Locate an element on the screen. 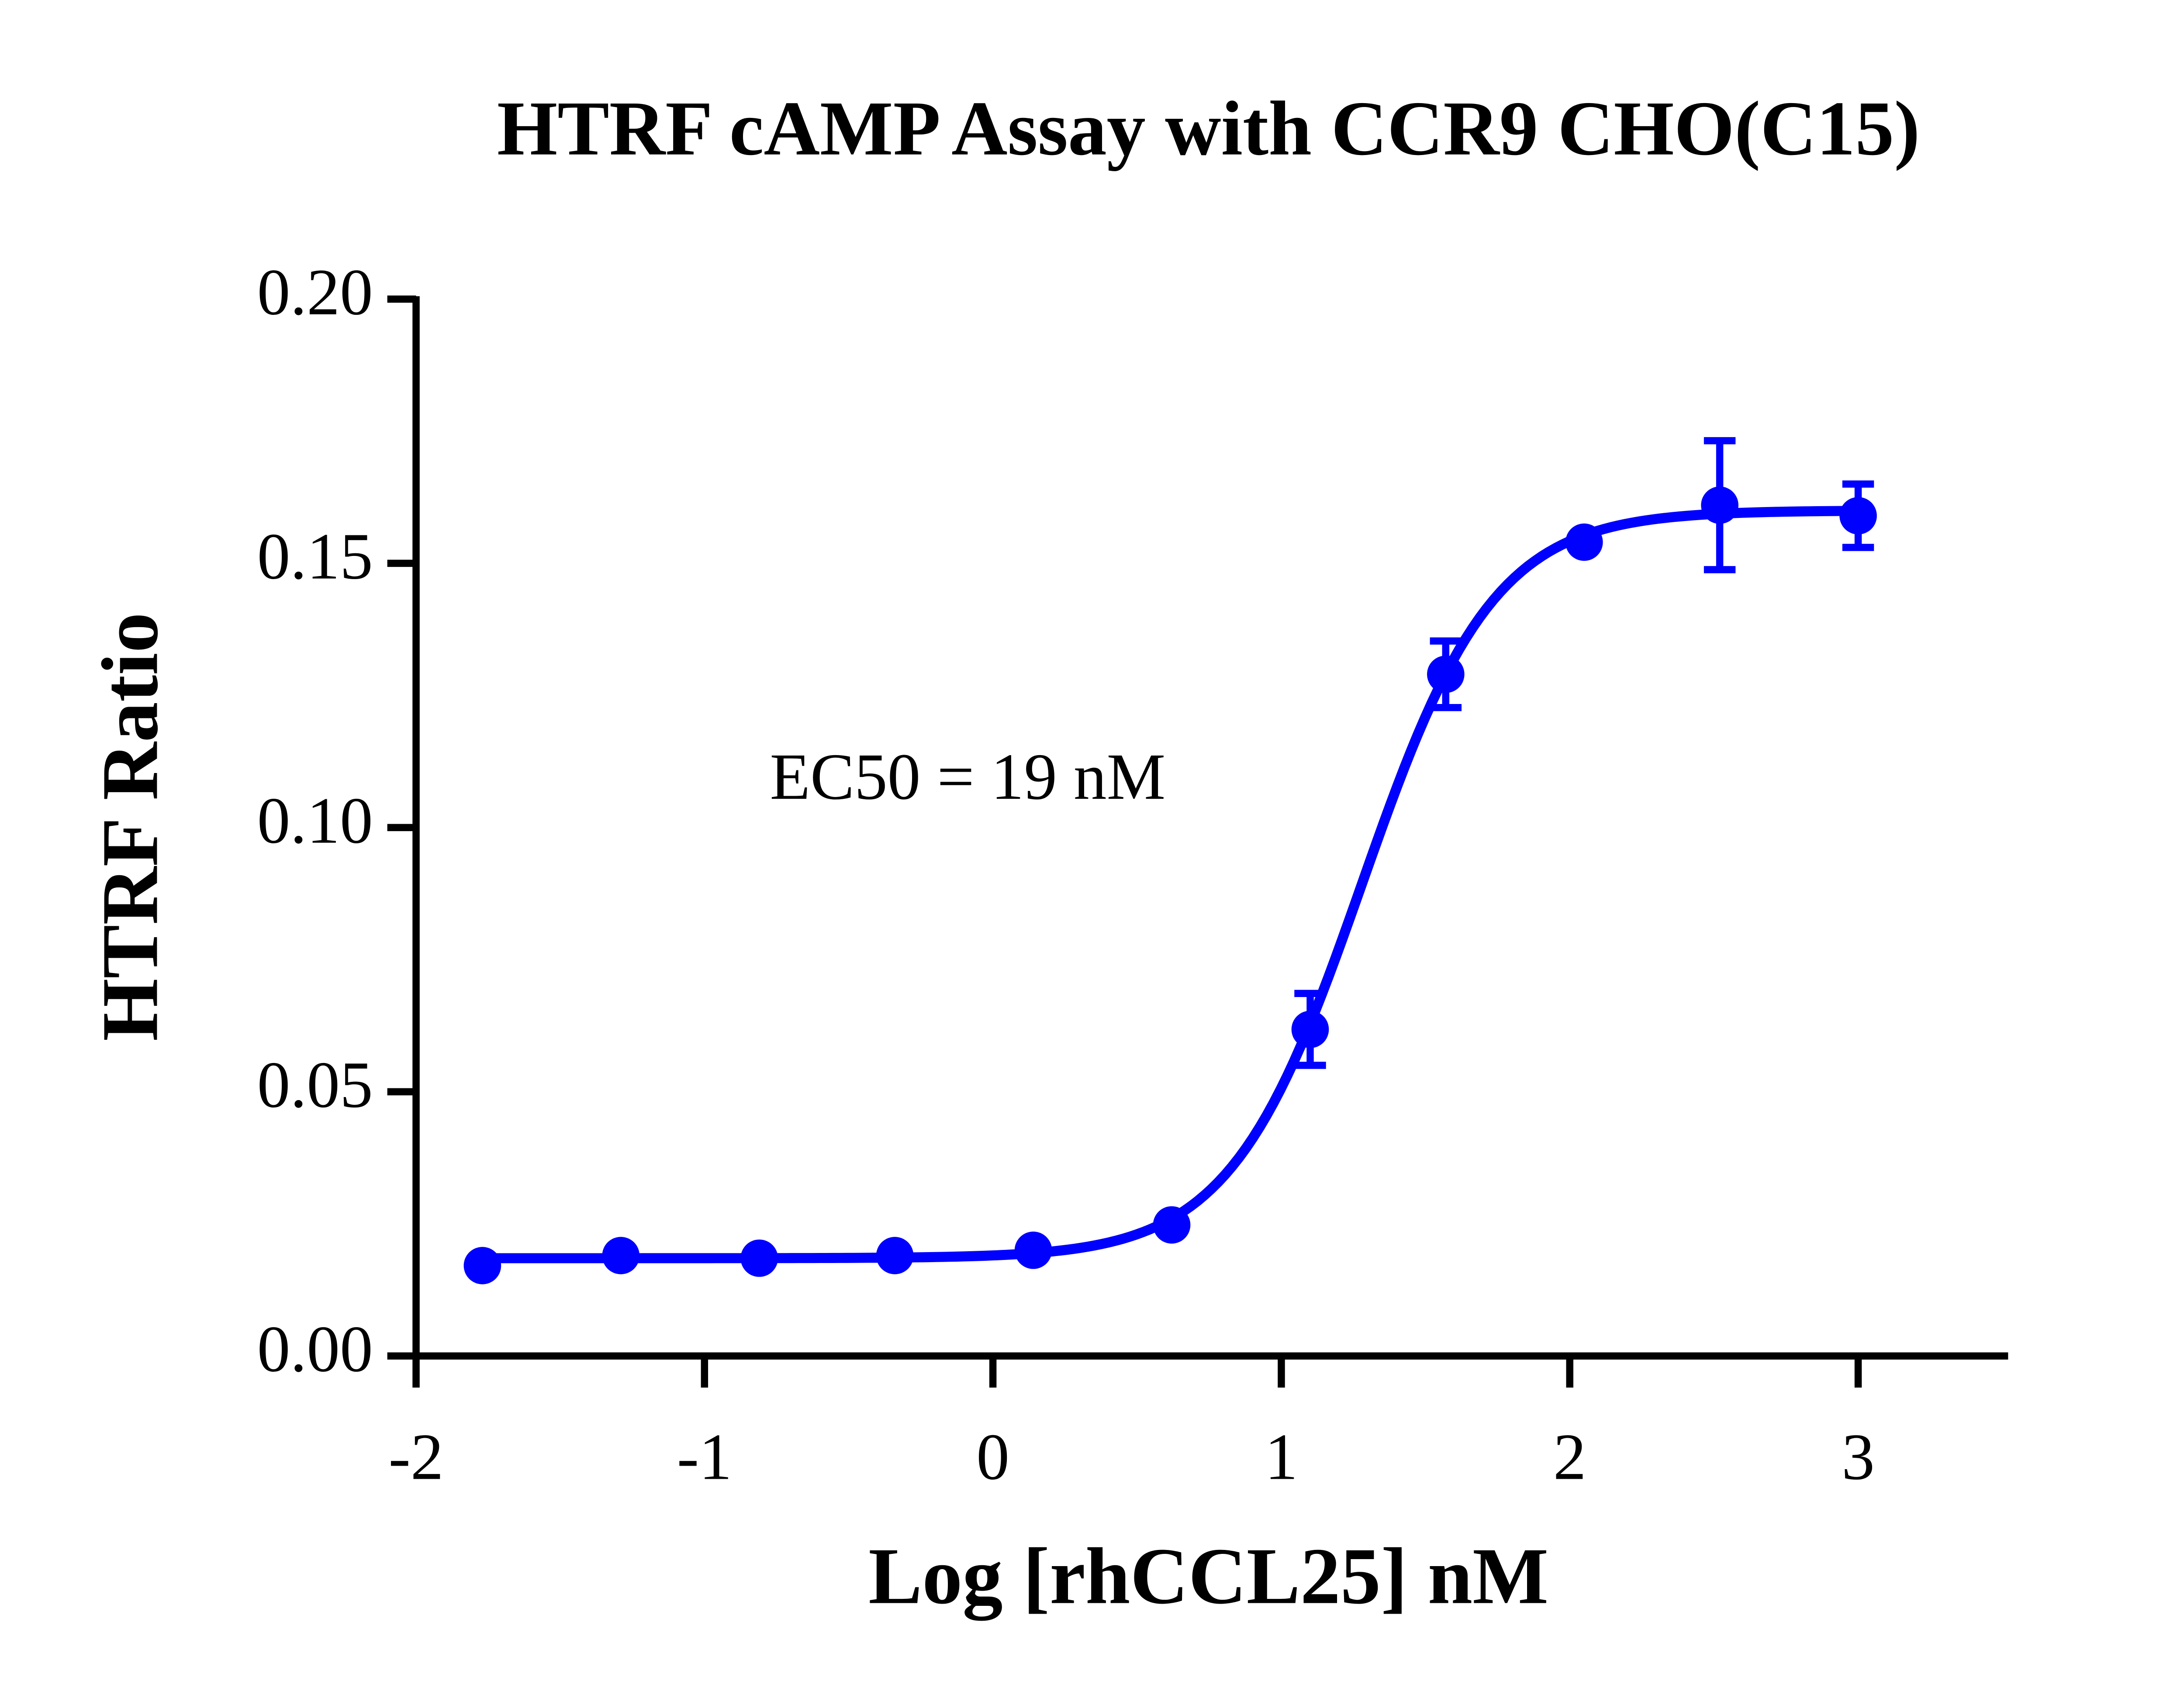  y-tick-label: 0.05 is located at coordinates (315, 1085).